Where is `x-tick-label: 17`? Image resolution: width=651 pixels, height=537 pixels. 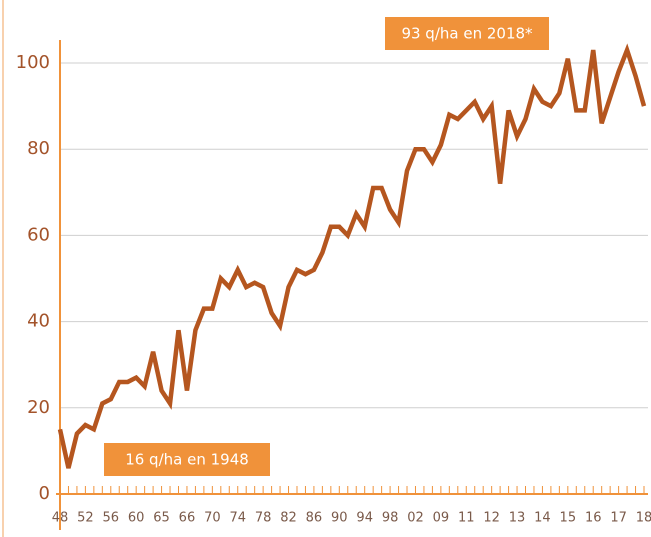
x-tick-label: 17 is located at coordinates (618, 518).